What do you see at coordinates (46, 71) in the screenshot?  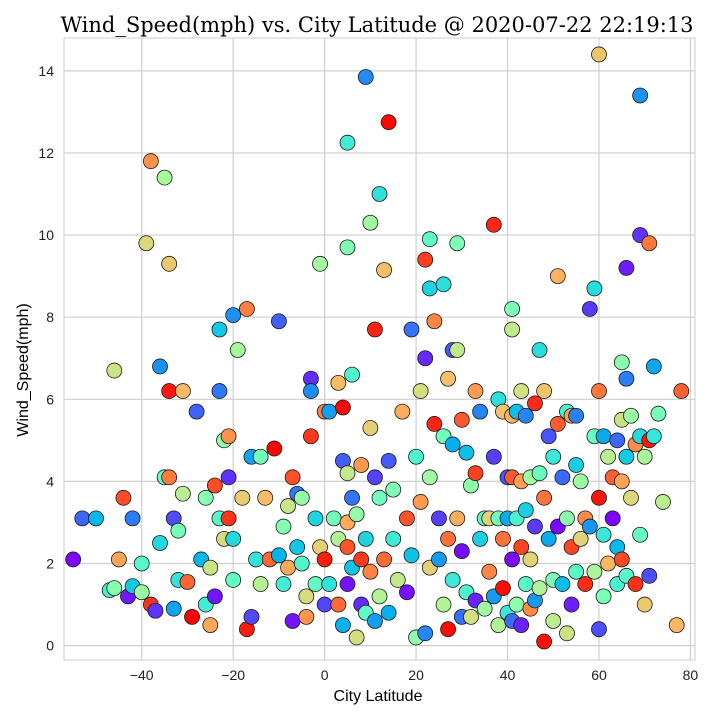 I see `y-tick-label: 14` at bounding box center [46, 71].